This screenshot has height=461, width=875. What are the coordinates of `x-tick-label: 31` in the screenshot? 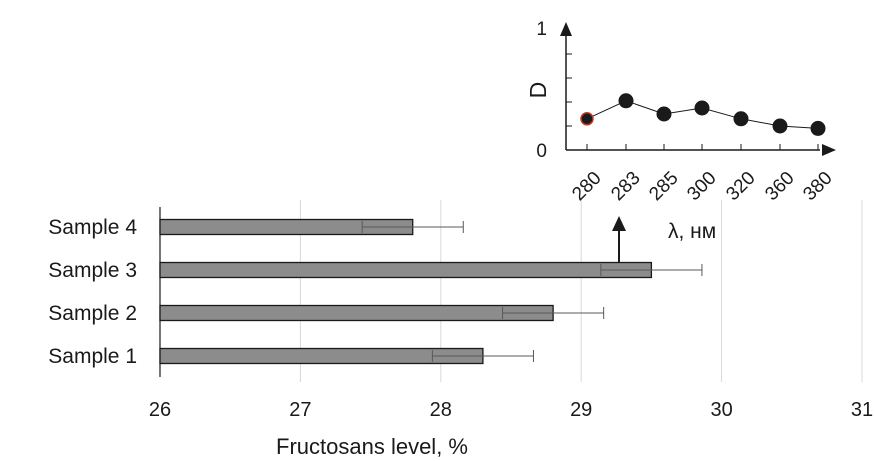 It's located at (862, 410).